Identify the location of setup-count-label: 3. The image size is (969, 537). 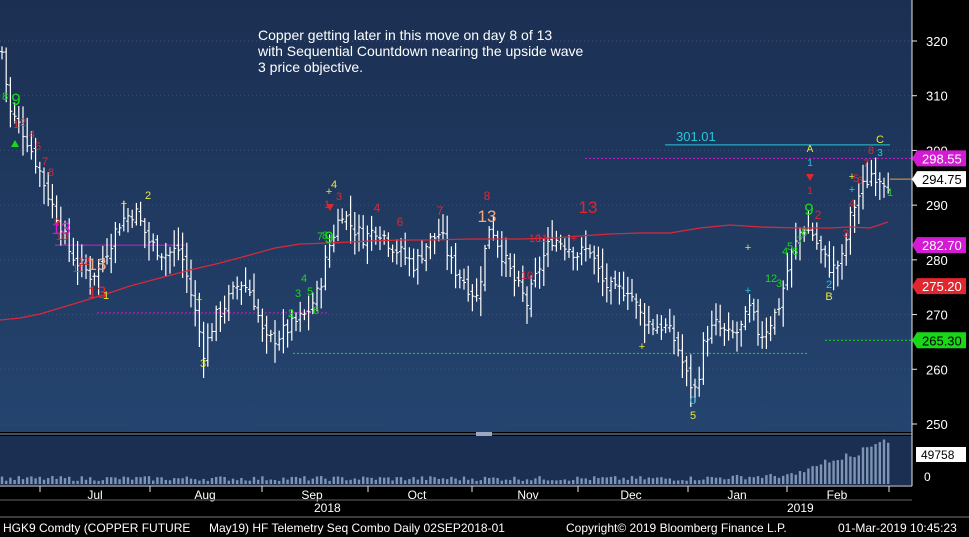
(339, 197).